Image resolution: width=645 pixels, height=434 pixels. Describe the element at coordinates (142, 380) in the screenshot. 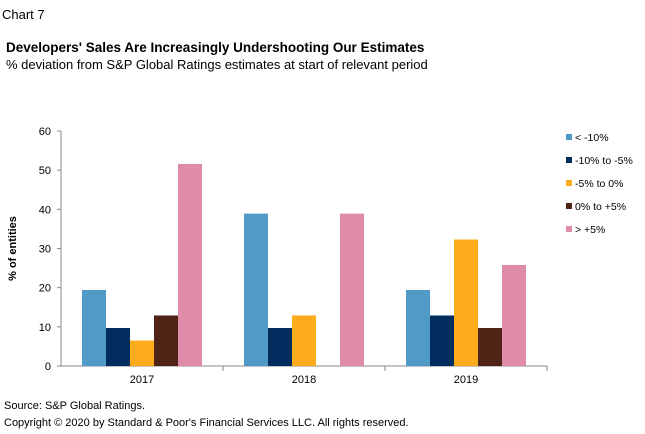

I see `x-tick-label: 2017` at that location.